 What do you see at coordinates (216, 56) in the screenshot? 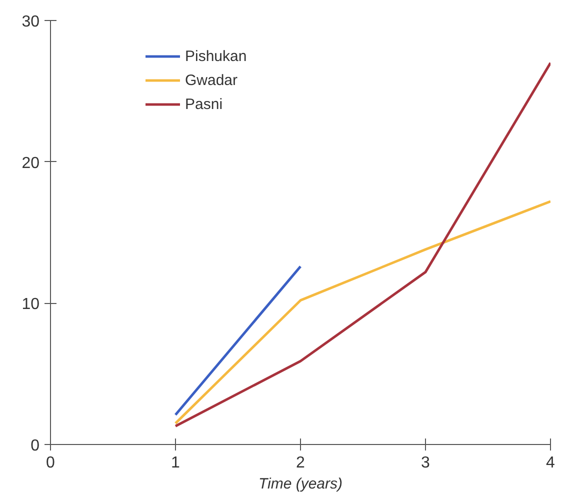
I see `legend-label: Pishukan` at bounding box center [216, 56].